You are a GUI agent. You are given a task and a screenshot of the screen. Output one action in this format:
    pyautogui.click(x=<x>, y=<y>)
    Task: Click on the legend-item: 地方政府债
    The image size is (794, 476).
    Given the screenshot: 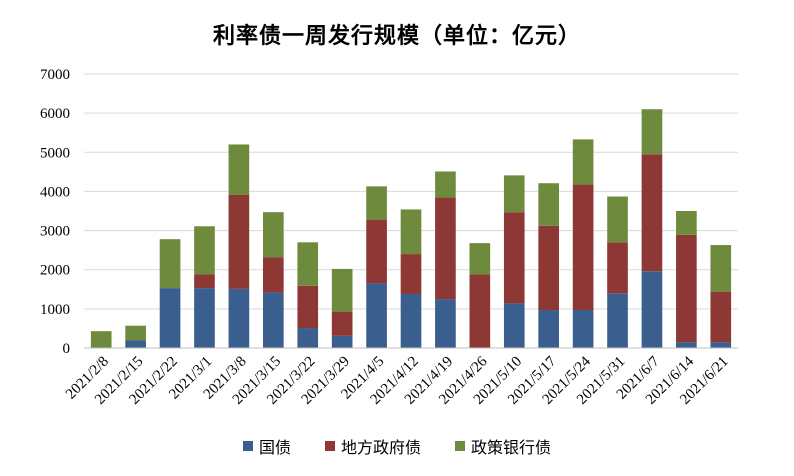 What is the action you would take?
    pyautogui.click(x=372, y=446)
    